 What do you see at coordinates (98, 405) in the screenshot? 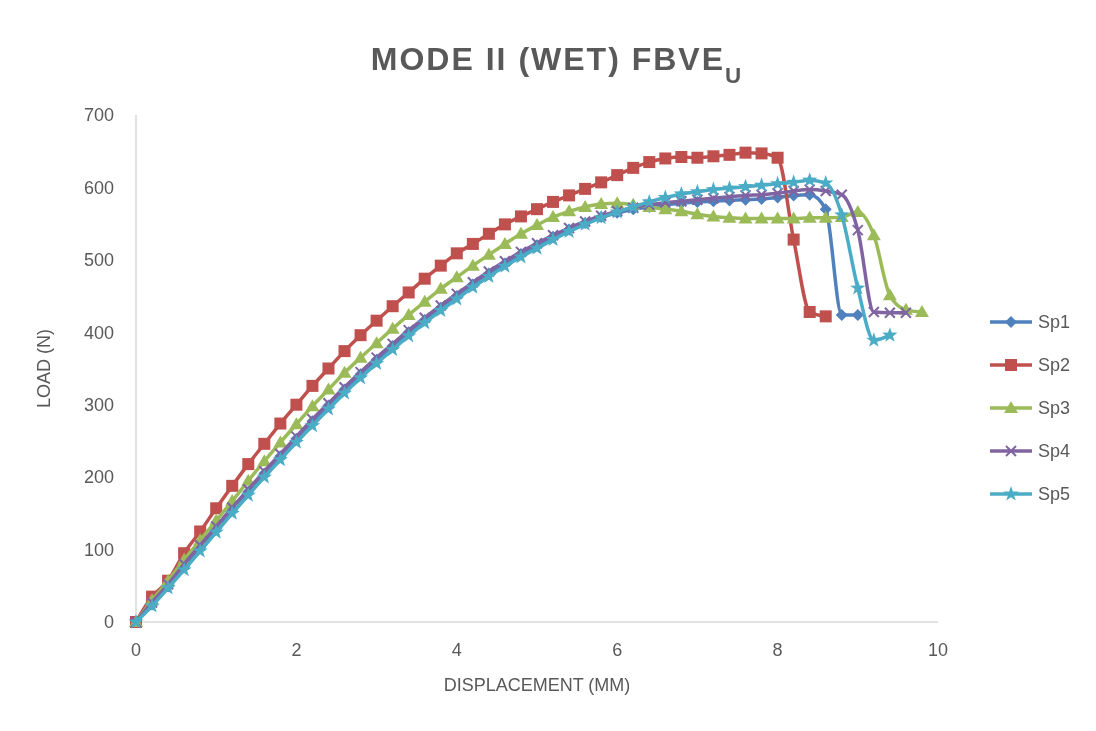
I see `y-tick-label: 300` at bounding box center [98, 405].